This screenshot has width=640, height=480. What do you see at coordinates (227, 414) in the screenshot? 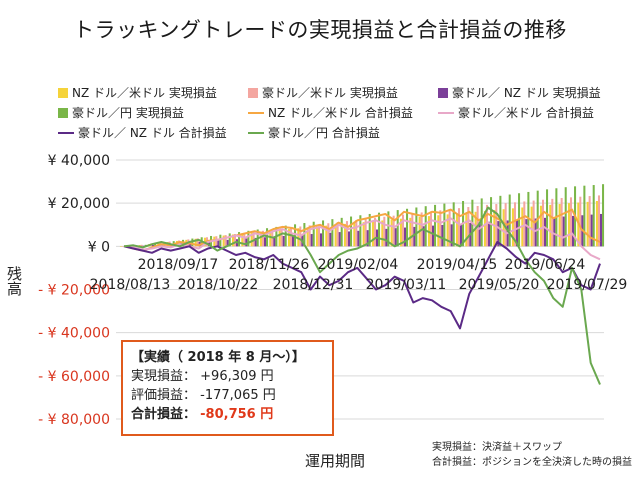
I see `summary-total-row: 合計損益： -80,756 円` at bounding box center [227, 414].